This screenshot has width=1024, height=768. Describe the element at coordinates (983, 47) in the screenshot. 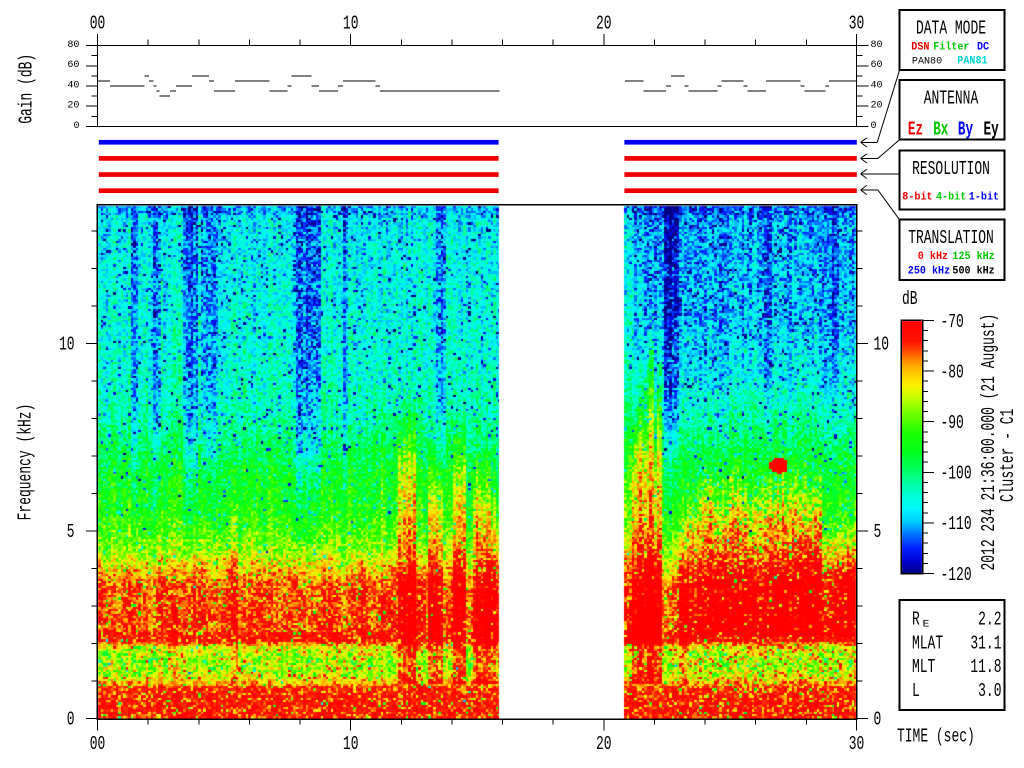

I see `svg-text: DC` at that location.